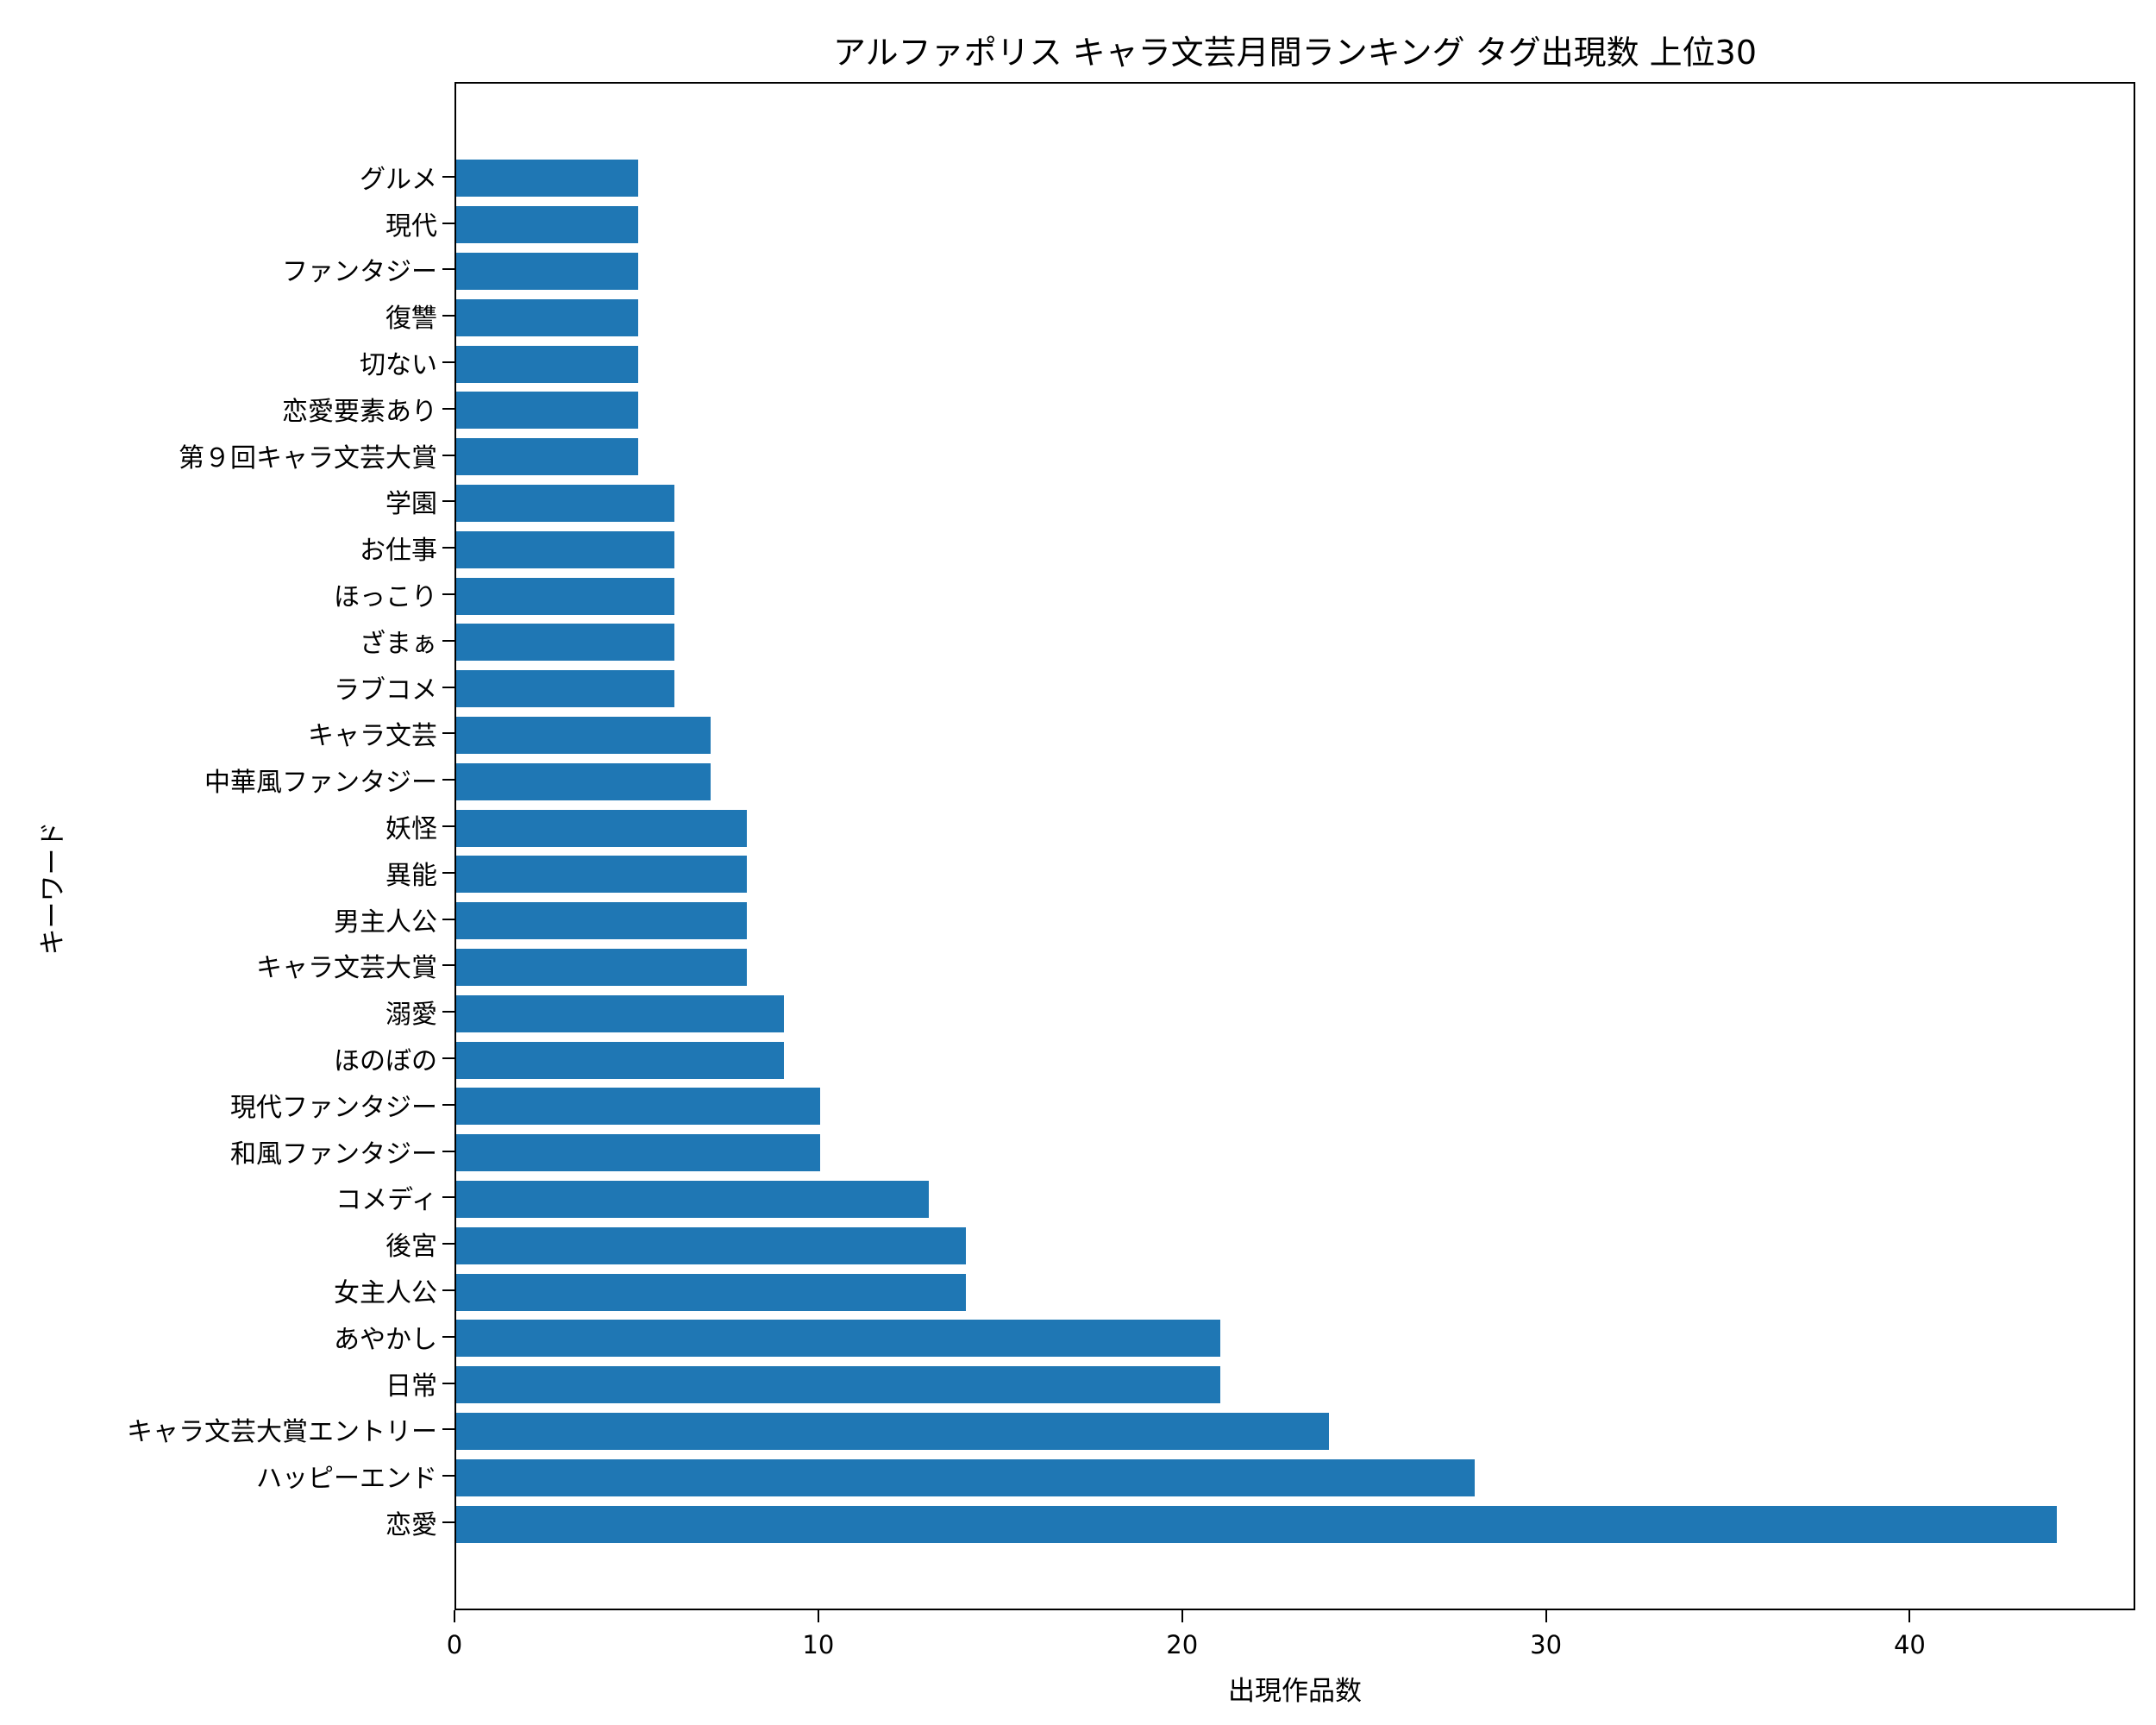 The image size is (2156, 1725). I want to click on y-tick-label: ほのぼの, so click(385, 1061).